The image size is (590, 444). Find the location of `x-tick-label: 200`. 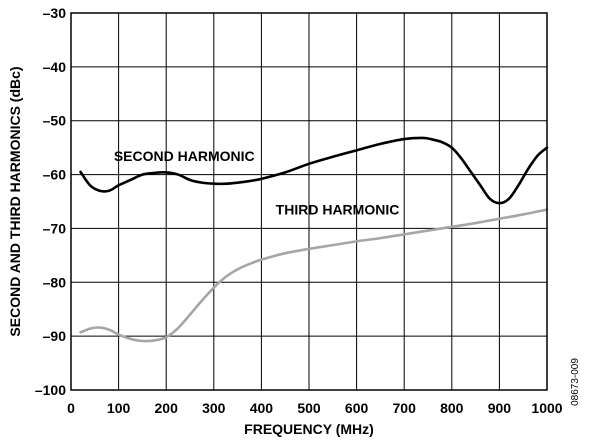

x-tick-label: 200 is located at coordinates (167, 408).